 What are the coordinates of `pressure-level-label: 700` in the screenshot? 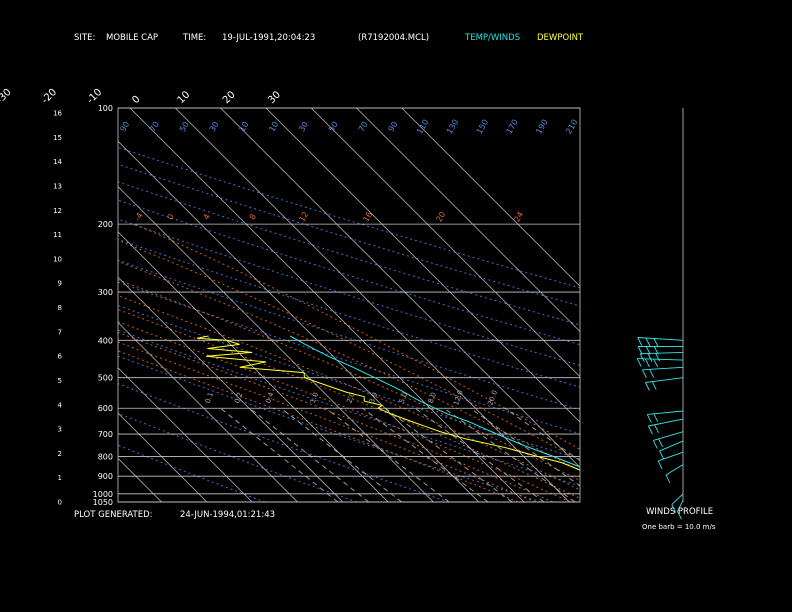 It's located at (105, 434).